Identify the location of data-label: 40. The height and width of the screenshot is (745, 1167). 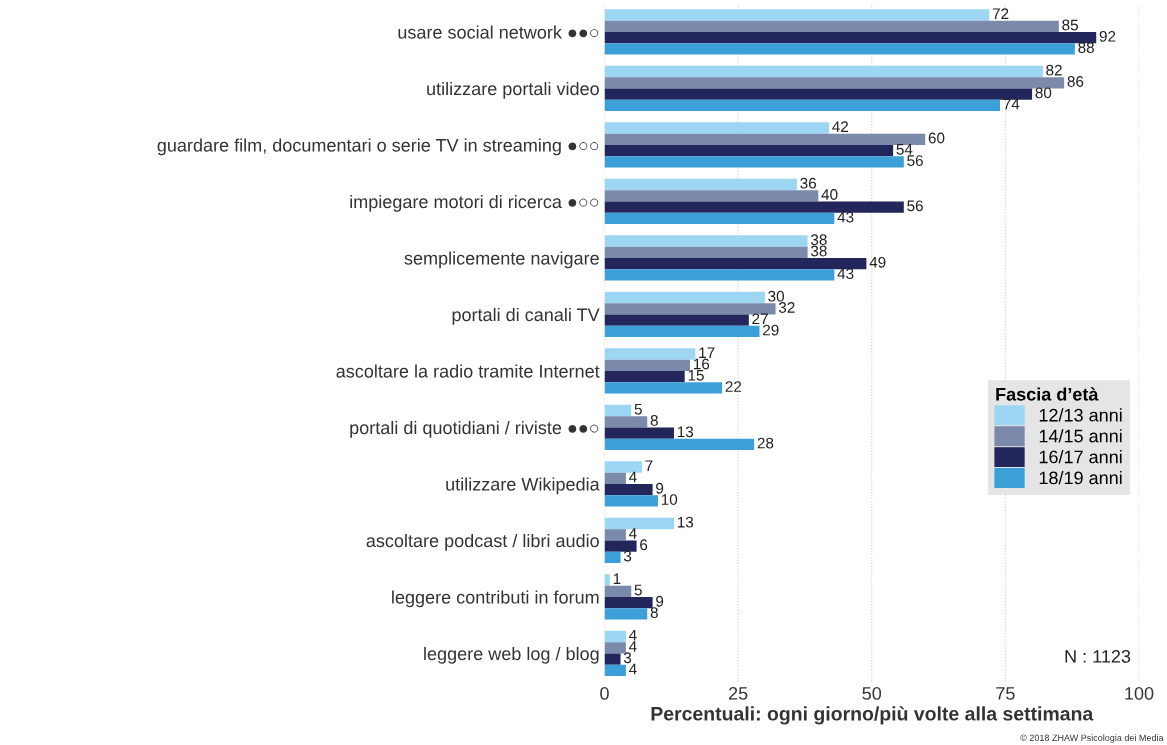
(829, 194).